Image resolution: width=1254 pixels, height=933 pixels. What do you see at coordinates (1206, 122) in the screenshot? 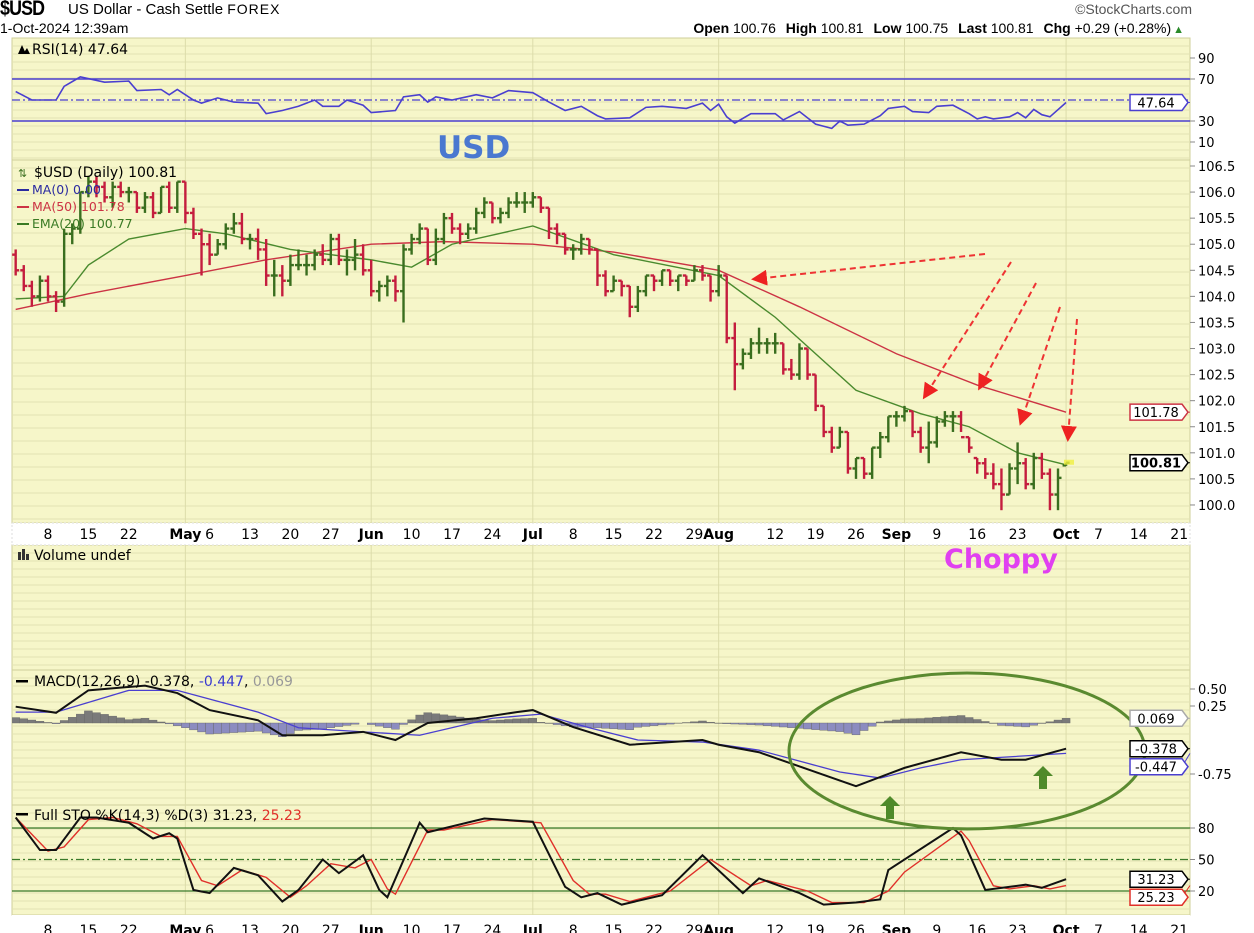
I see `rsi-axis-tick-label: 30` at bounding box center [1206, 122].